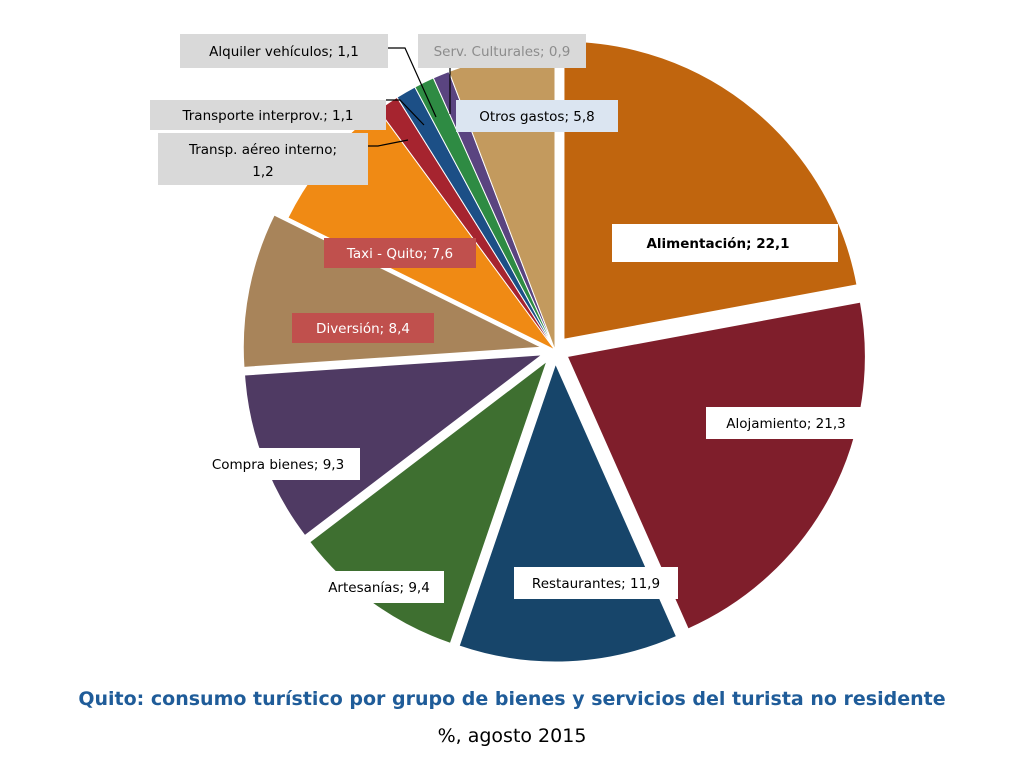  Describe the element at coordinates (717, 244) in the screenshot. I see `label-text: Alimentación; 22,1` at that location.